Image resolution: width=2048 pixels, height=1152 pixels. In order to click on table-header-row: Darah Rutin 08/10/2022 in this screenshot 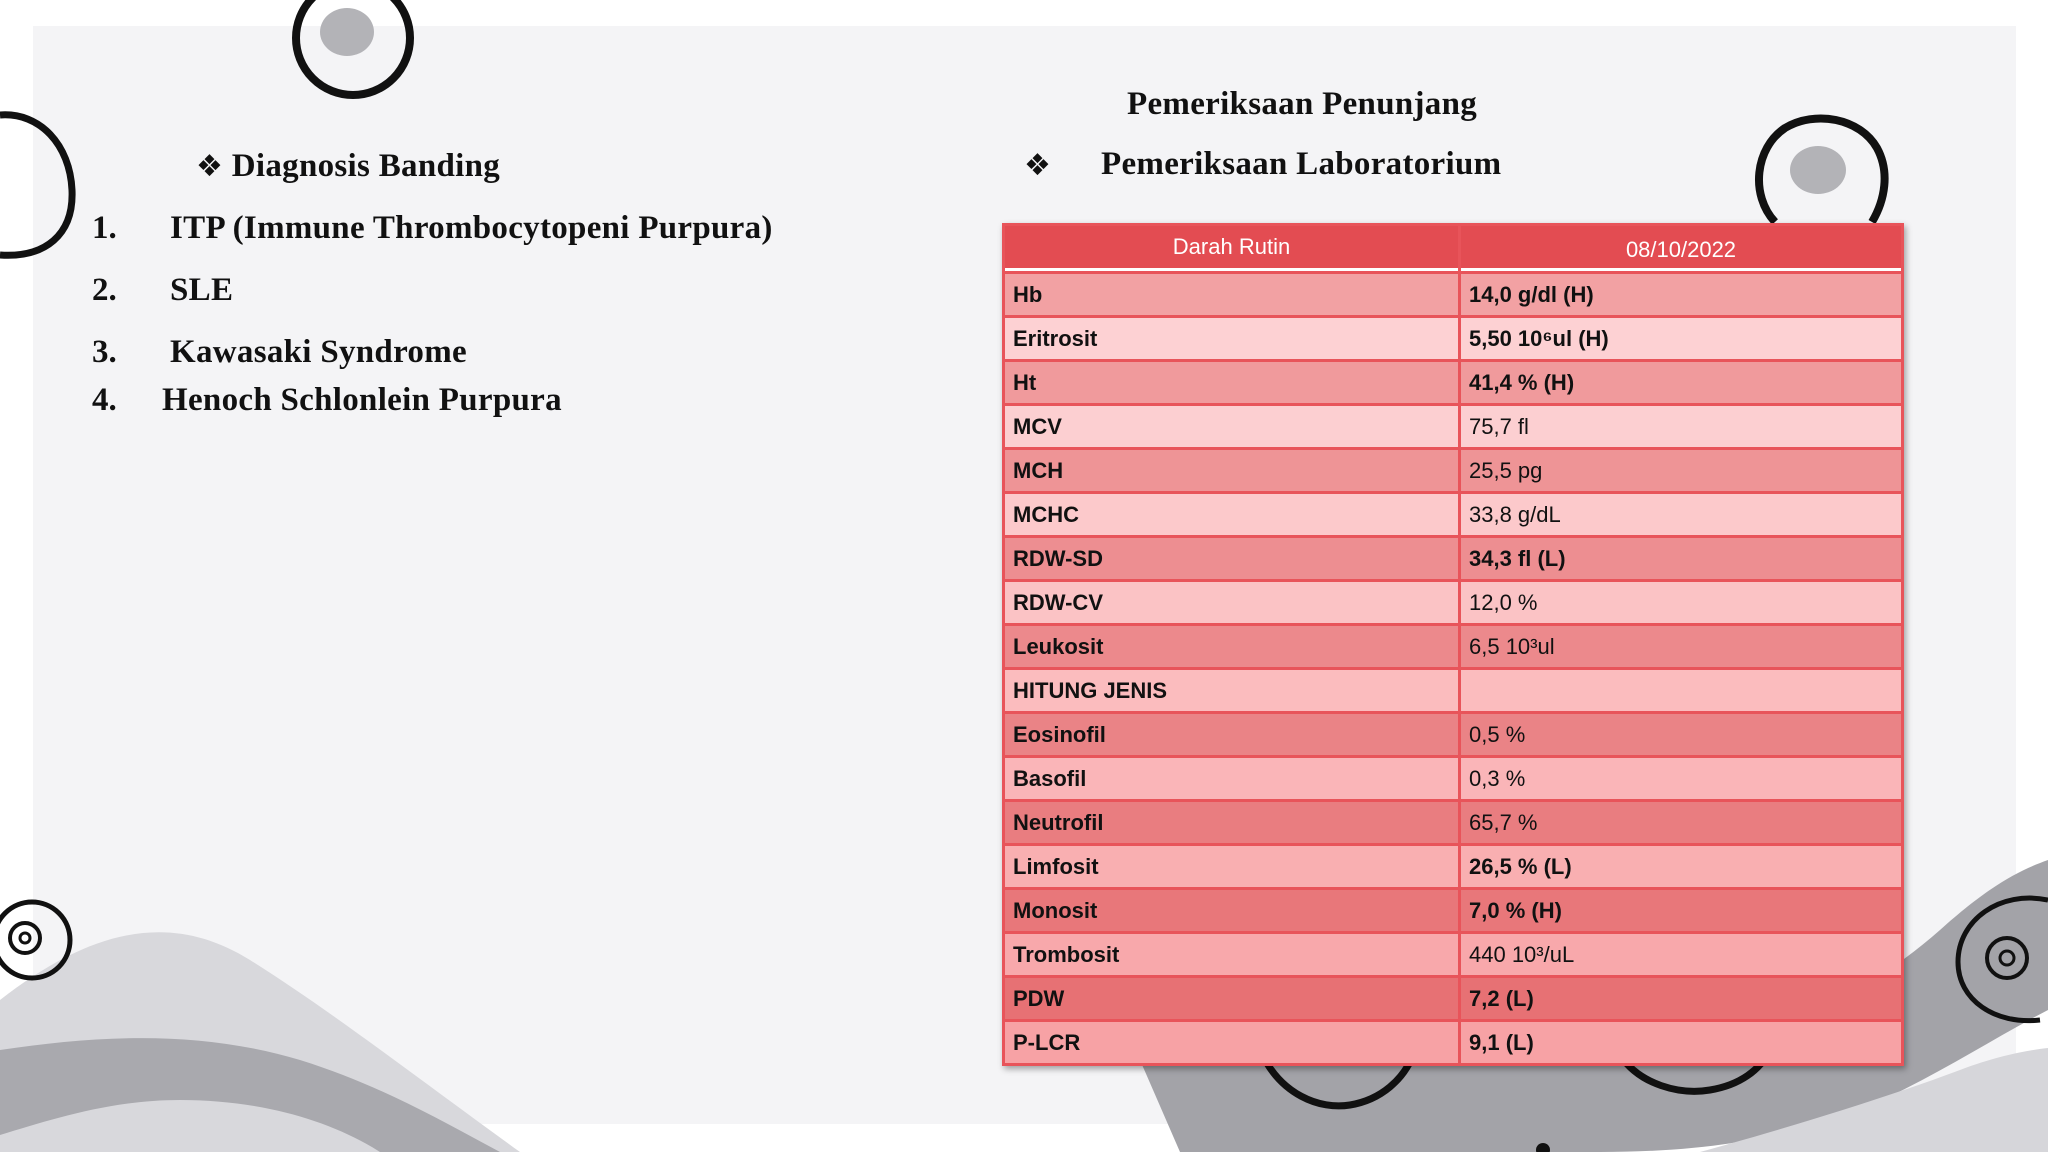, I will do `click(1453, 248)`.